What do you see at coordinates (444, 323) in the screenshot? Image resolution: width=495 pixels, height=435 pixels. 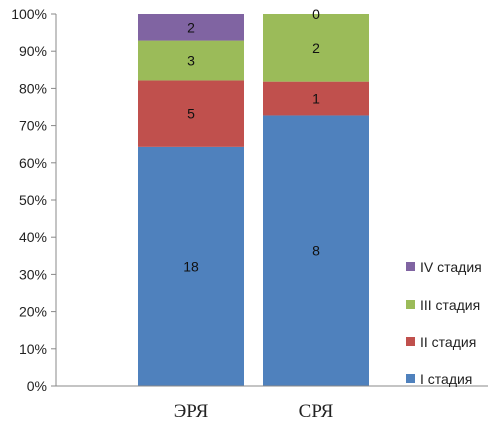 I see `legend: IV стадия III стадия II стадия I стадия` at bounding box center [444, 323].